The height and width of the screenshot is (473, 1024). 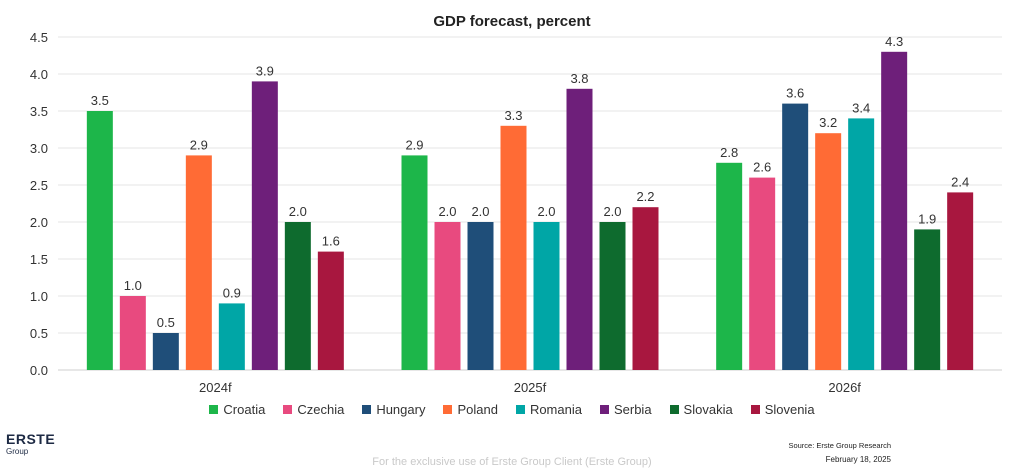 What do you see at coordinates (858, 459) in the screenshot?
I see `source-date: February 18, 2025` at bounding box center [858, 459].